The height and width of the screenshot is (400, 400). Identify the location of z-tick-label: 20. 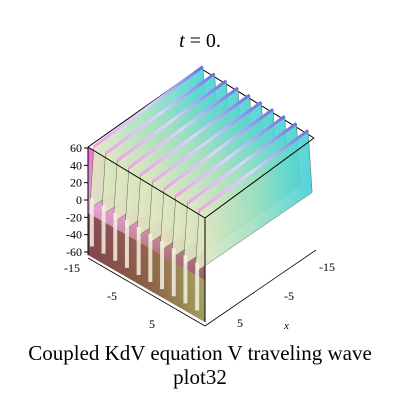
(76, 183).